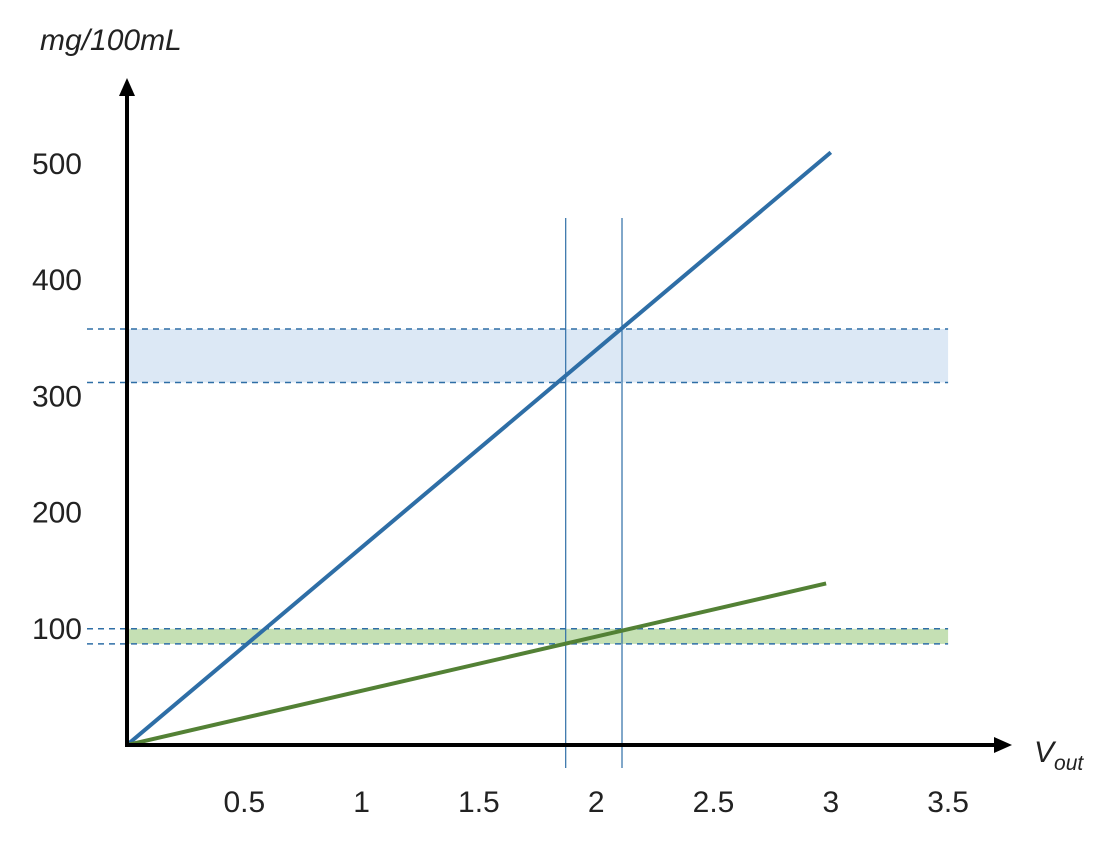  I want to click on y-tick-label: 500, so click(57, 164).